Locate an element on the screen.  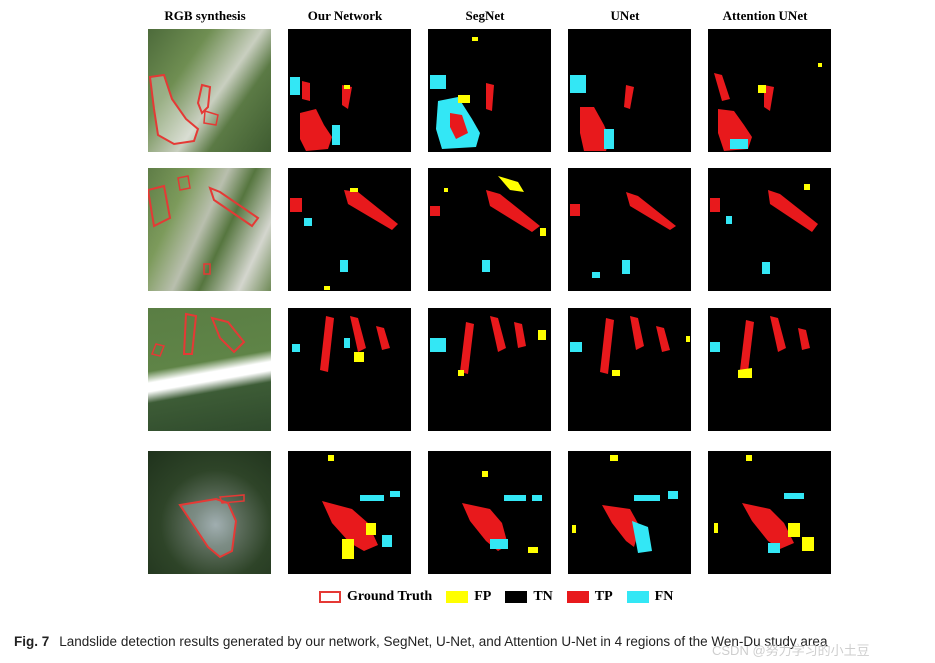
legend-fp: FP is located at coordinates (468, 597).